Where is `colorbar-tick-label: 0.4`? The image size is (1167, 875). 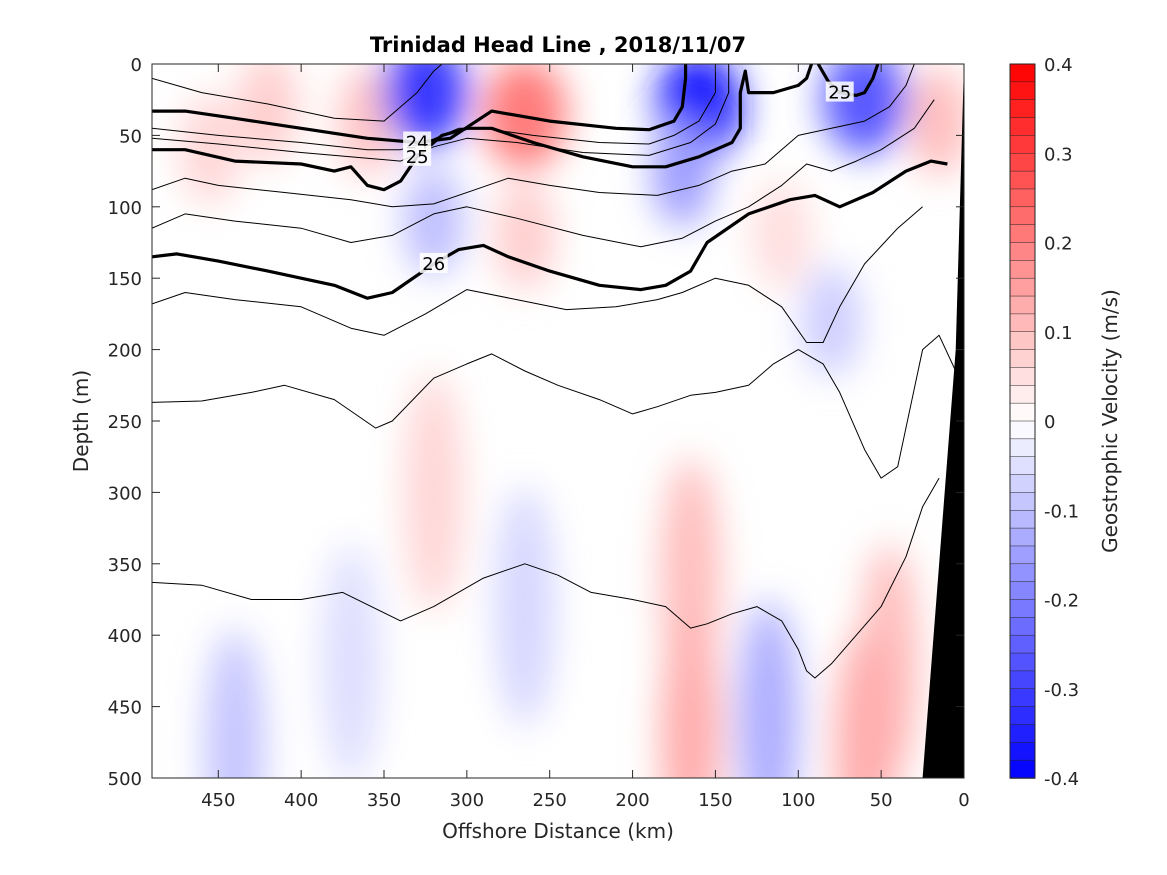
colorbar-tick-label: 0.4 is located at coordinates (1058, 65).